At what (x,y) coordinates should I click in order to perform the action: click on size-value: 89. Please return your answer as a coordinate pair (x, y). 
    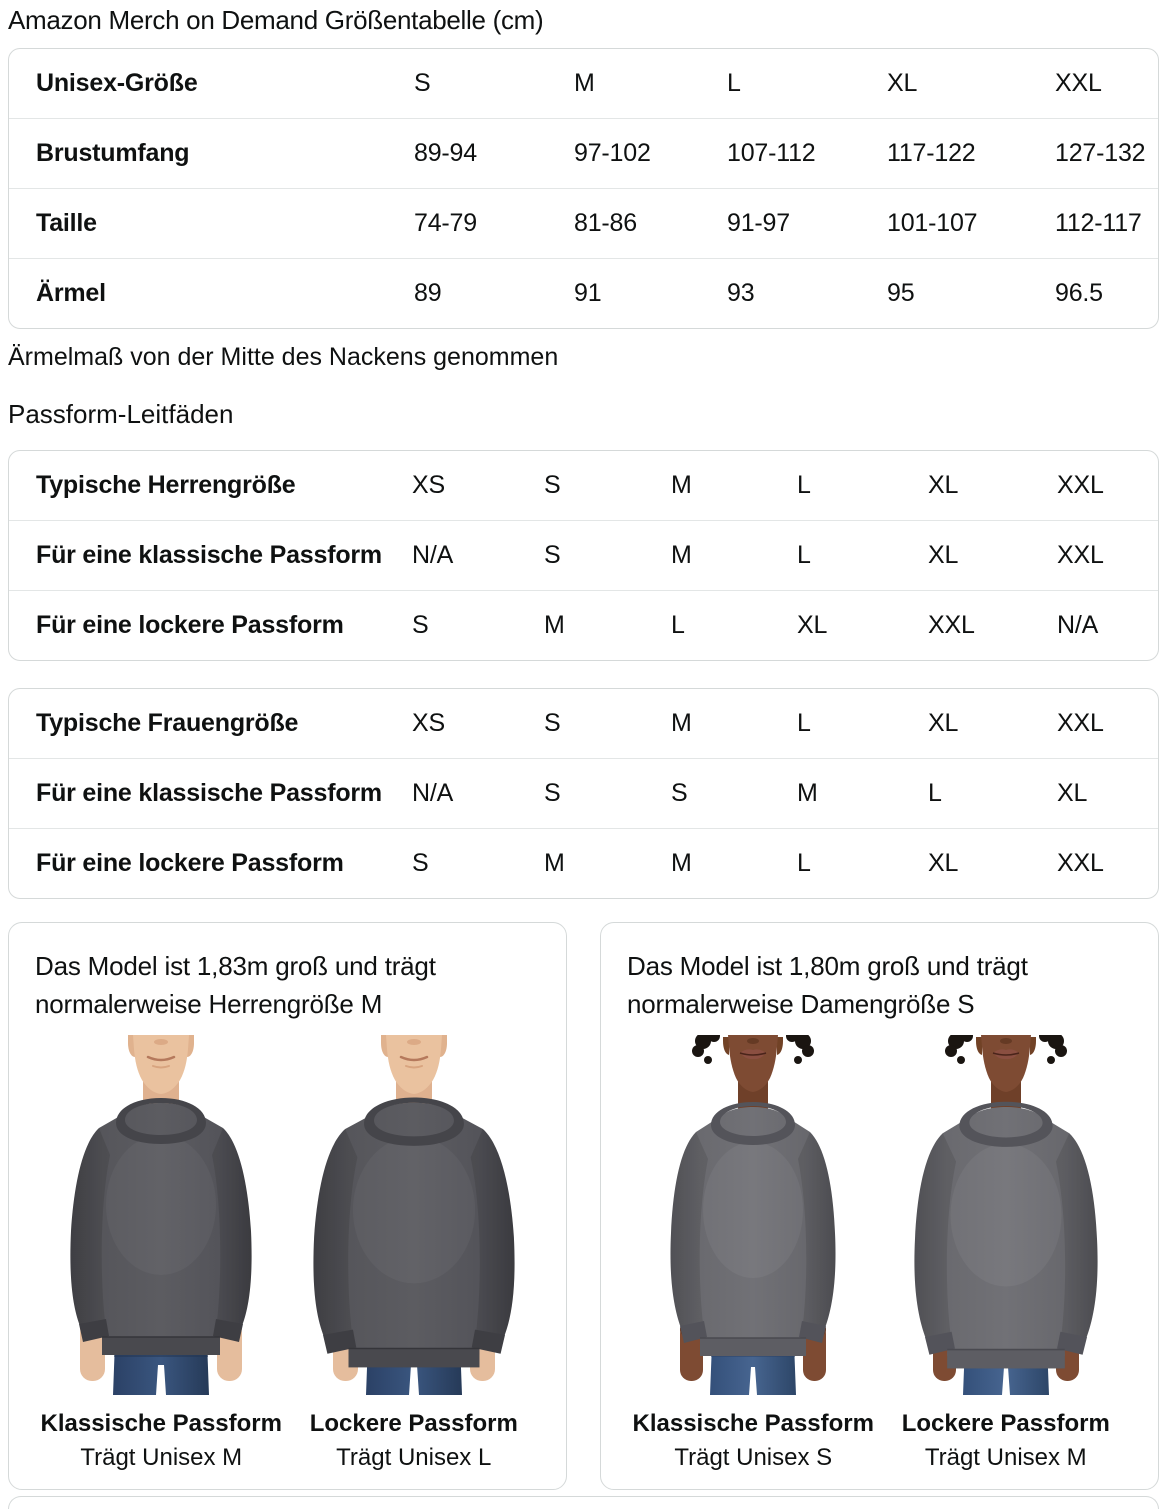
    Looking at the image, I should click on (494, 293).